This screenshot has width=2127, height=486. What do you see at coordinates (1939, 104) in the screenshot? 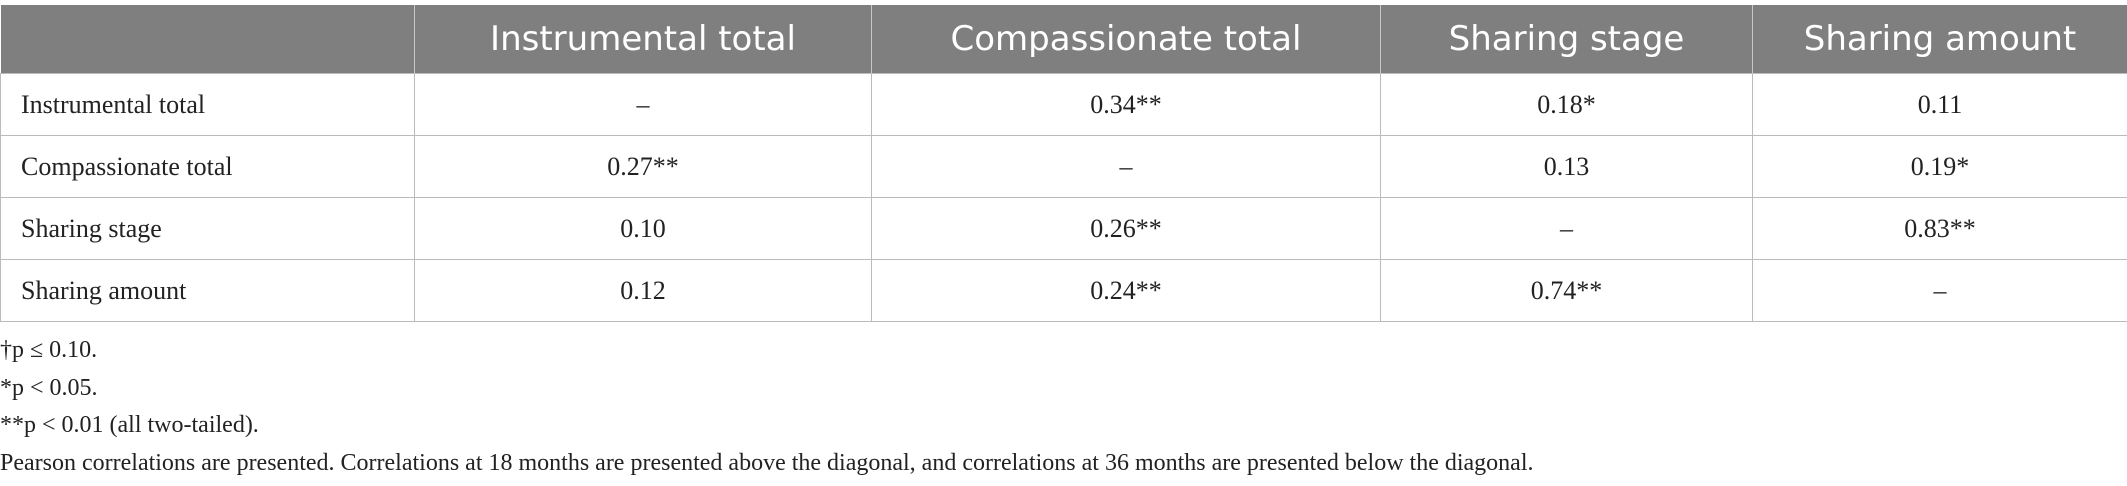
I see `cell: 0.11` at bounding box center [1939, 104].